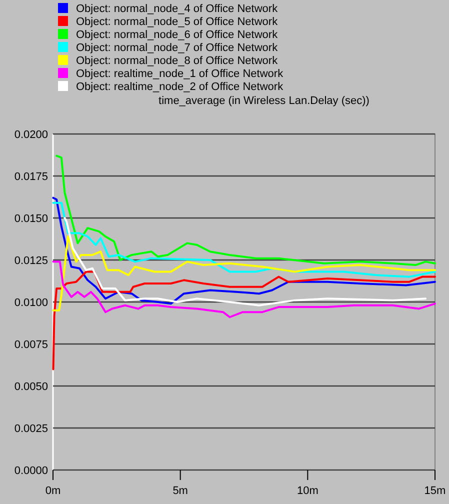 This screenshot has height=504, width=449. Describe the element at coordinates (31, 261) in the screenshot. I see `y-tick-label: 0.0125` at that location.